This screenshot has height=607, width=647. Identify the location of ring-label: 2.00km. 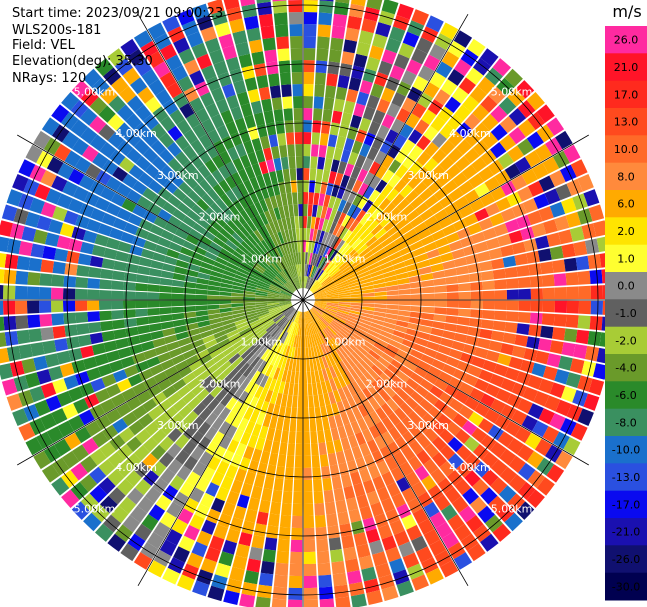
(387, 217).